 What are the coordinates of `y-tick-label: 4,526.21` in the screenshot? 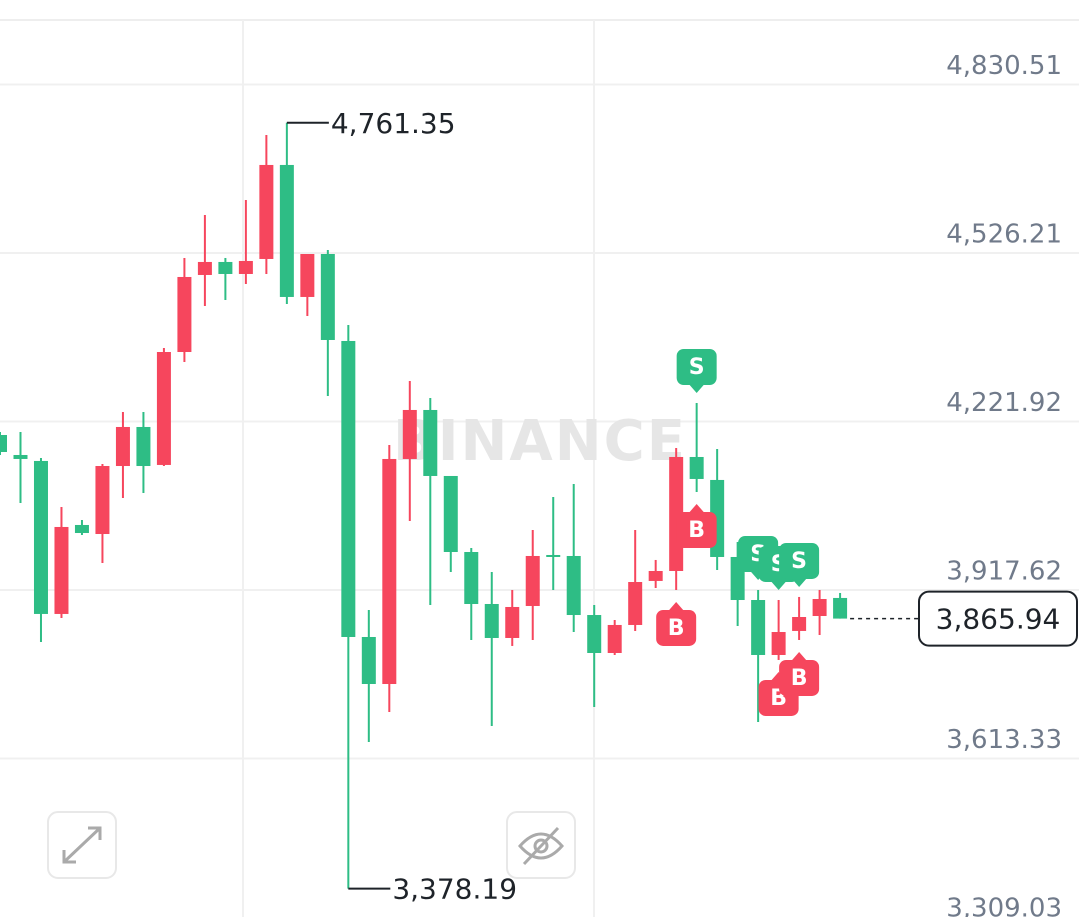 It's located at (1004, 234).